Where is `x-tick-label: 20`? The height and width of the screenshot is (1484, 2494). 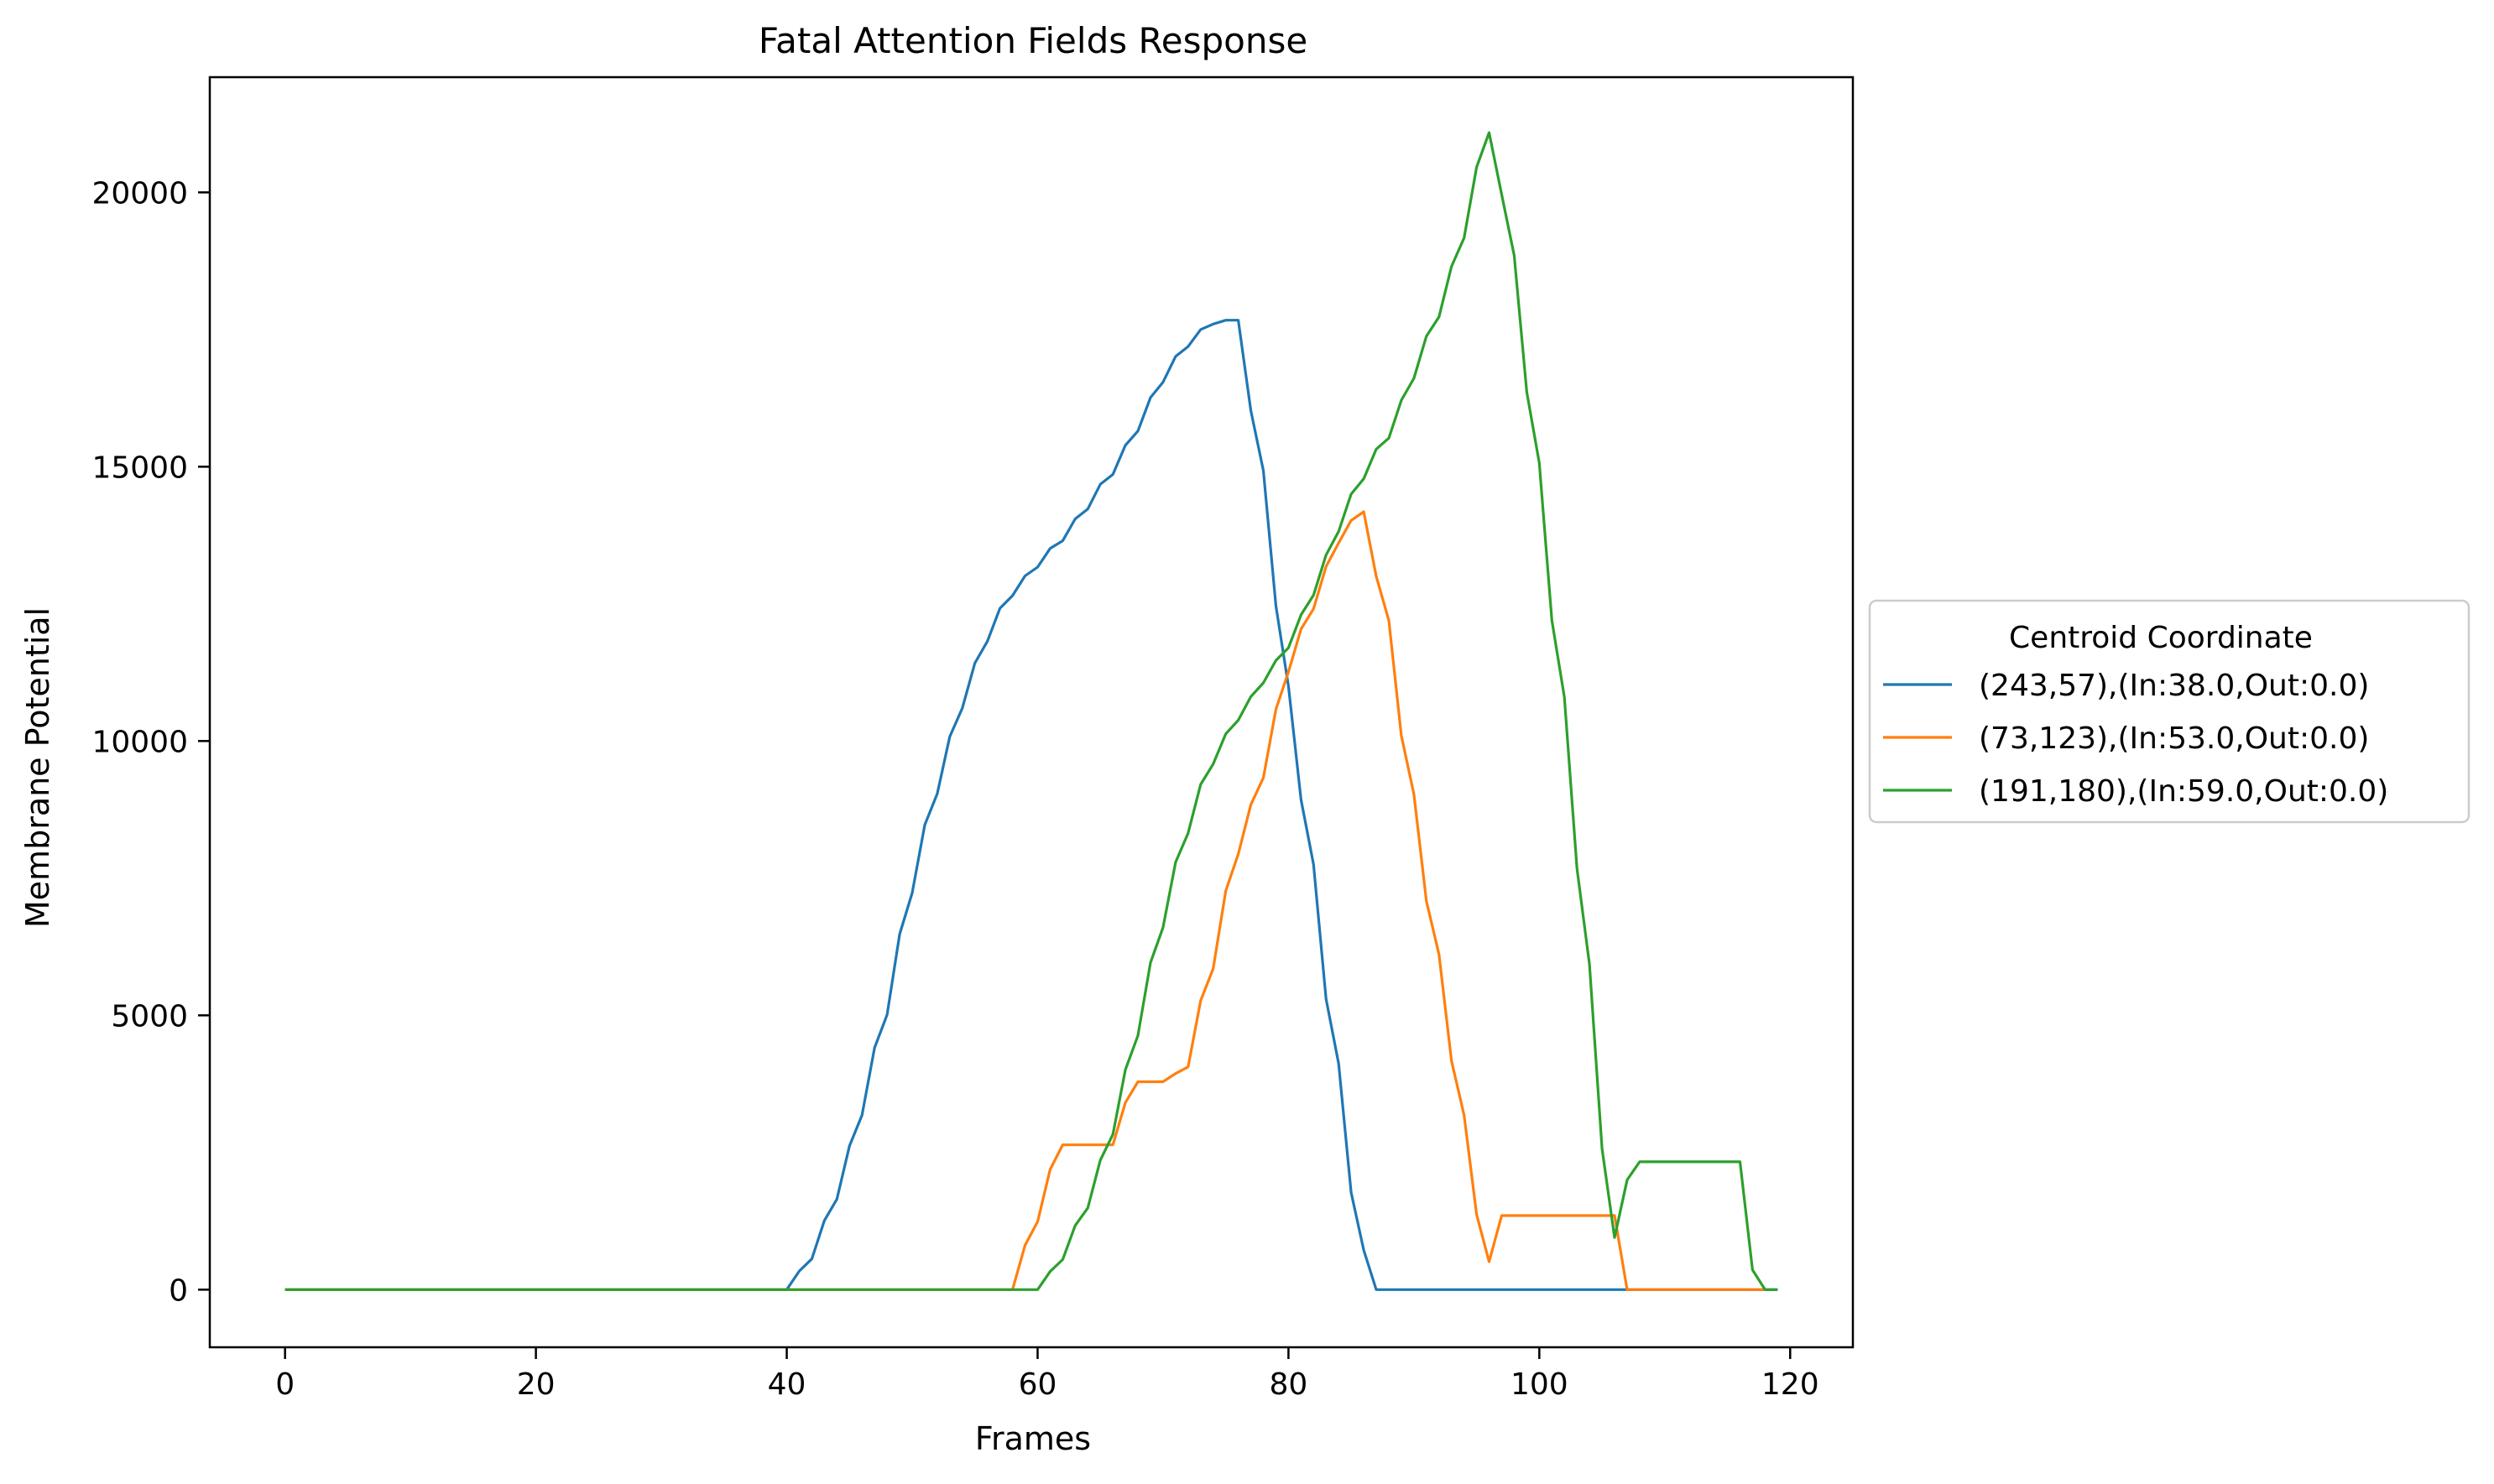
x-tick-label: 20 is located at coordinates (536, 1384).